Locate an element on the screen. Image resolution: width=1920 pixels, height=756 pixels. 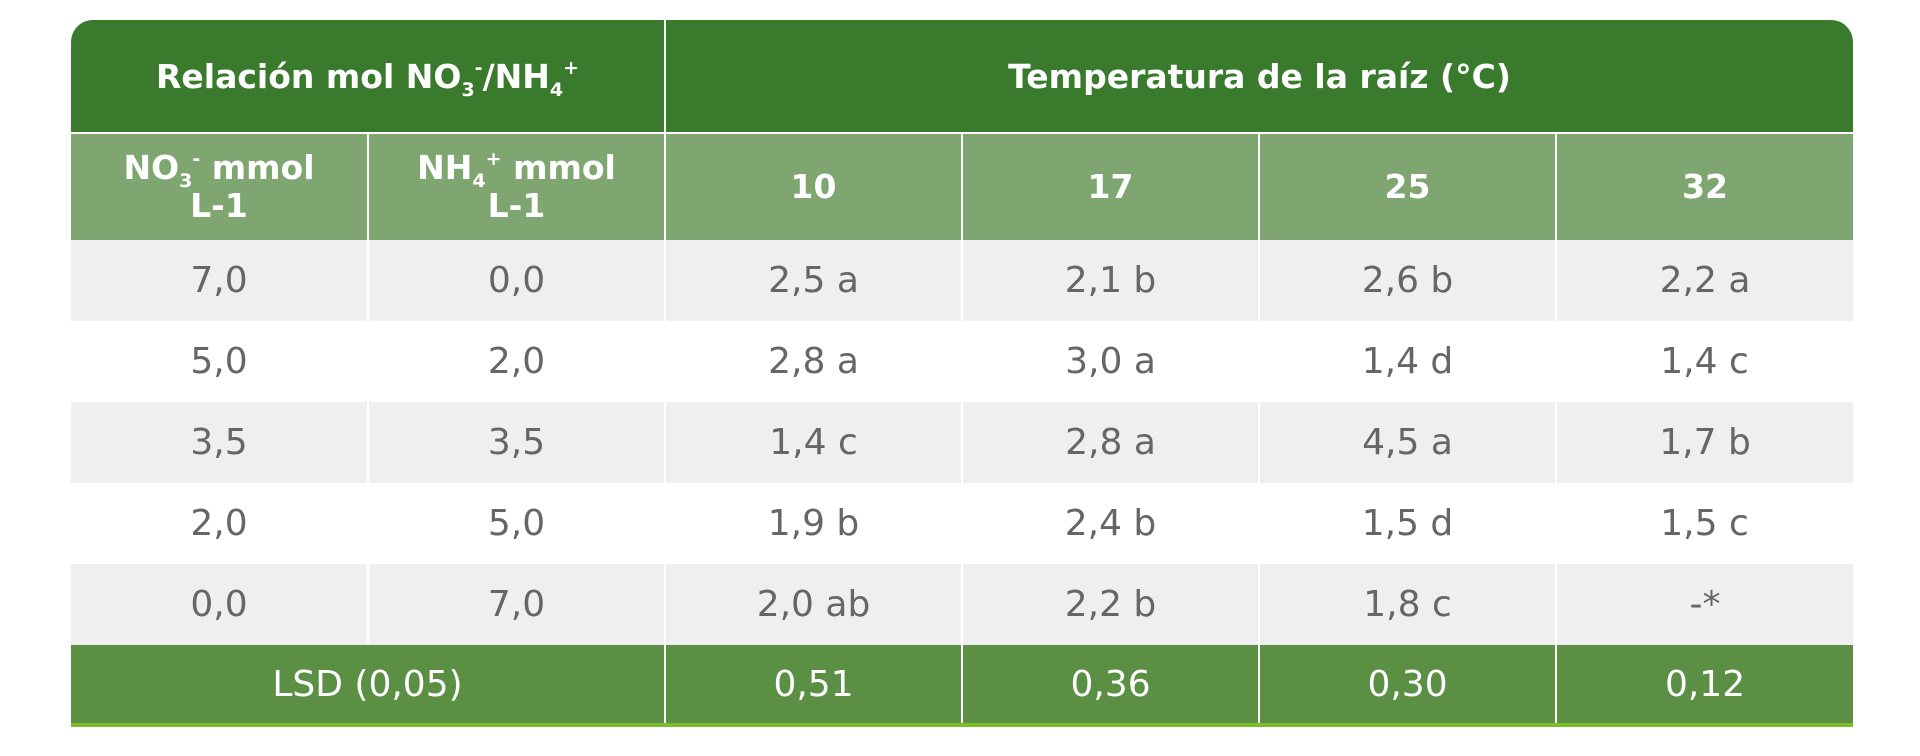
cell-nh4: 5,0 is located at coordinates (517, 523).